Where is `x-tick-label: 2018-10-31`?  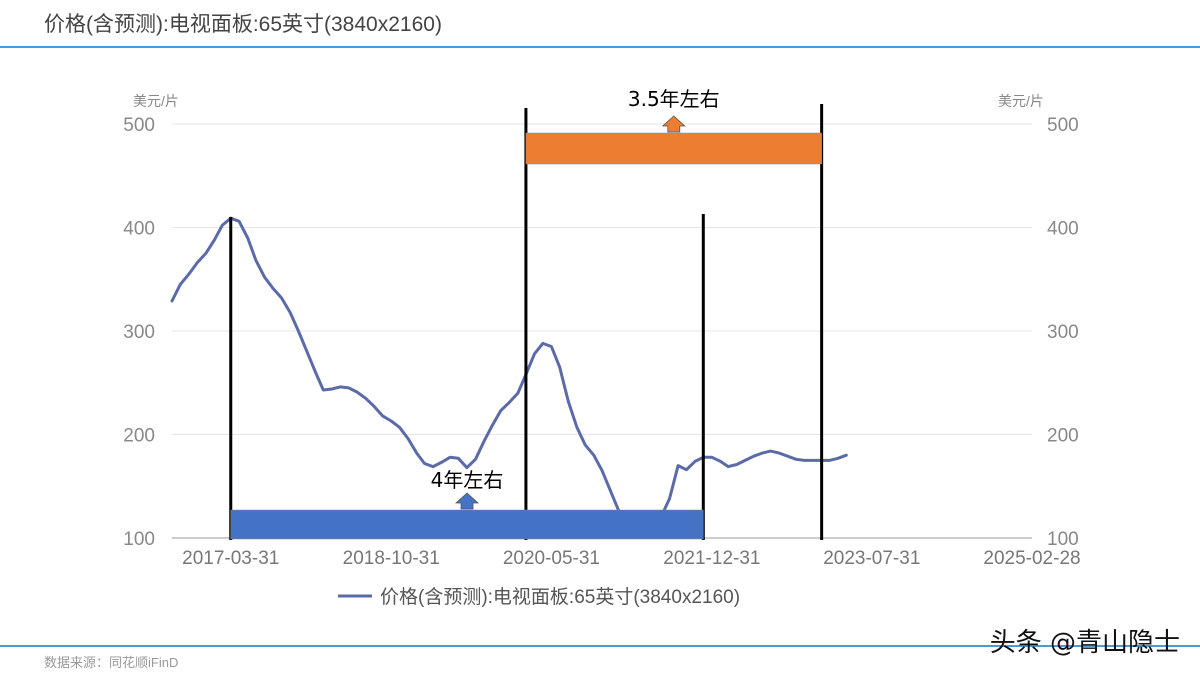 x-tick-label: 2018-10-31 is located at coordinates (391, 558).